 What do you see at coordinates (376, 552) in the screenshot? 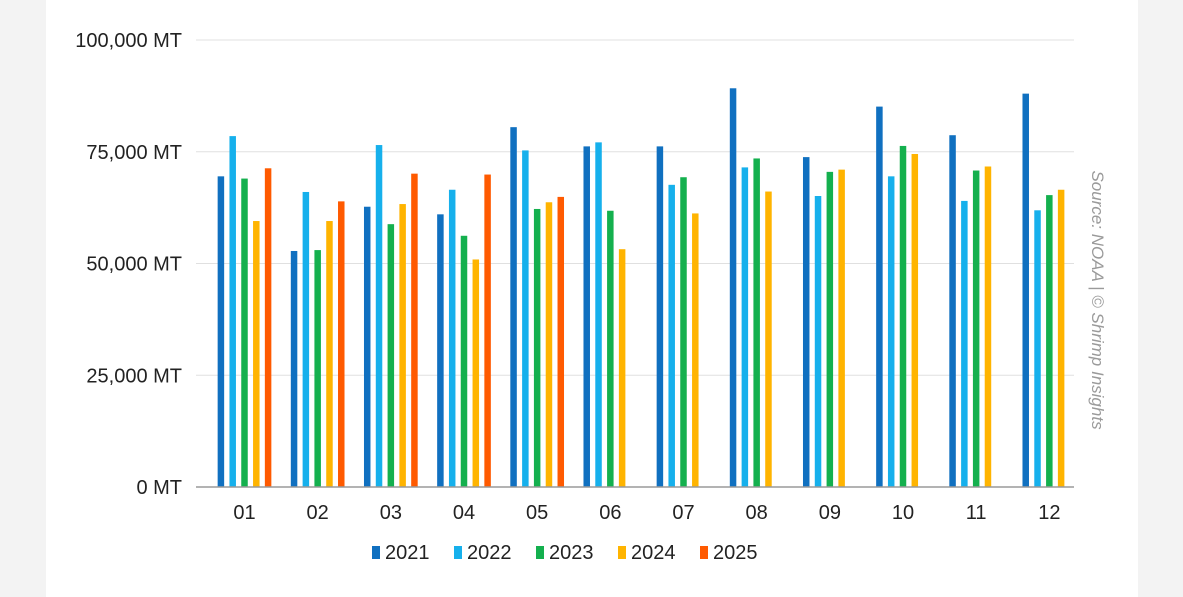
I see `legend-swatch-2021` at bounding box center [376, 552].